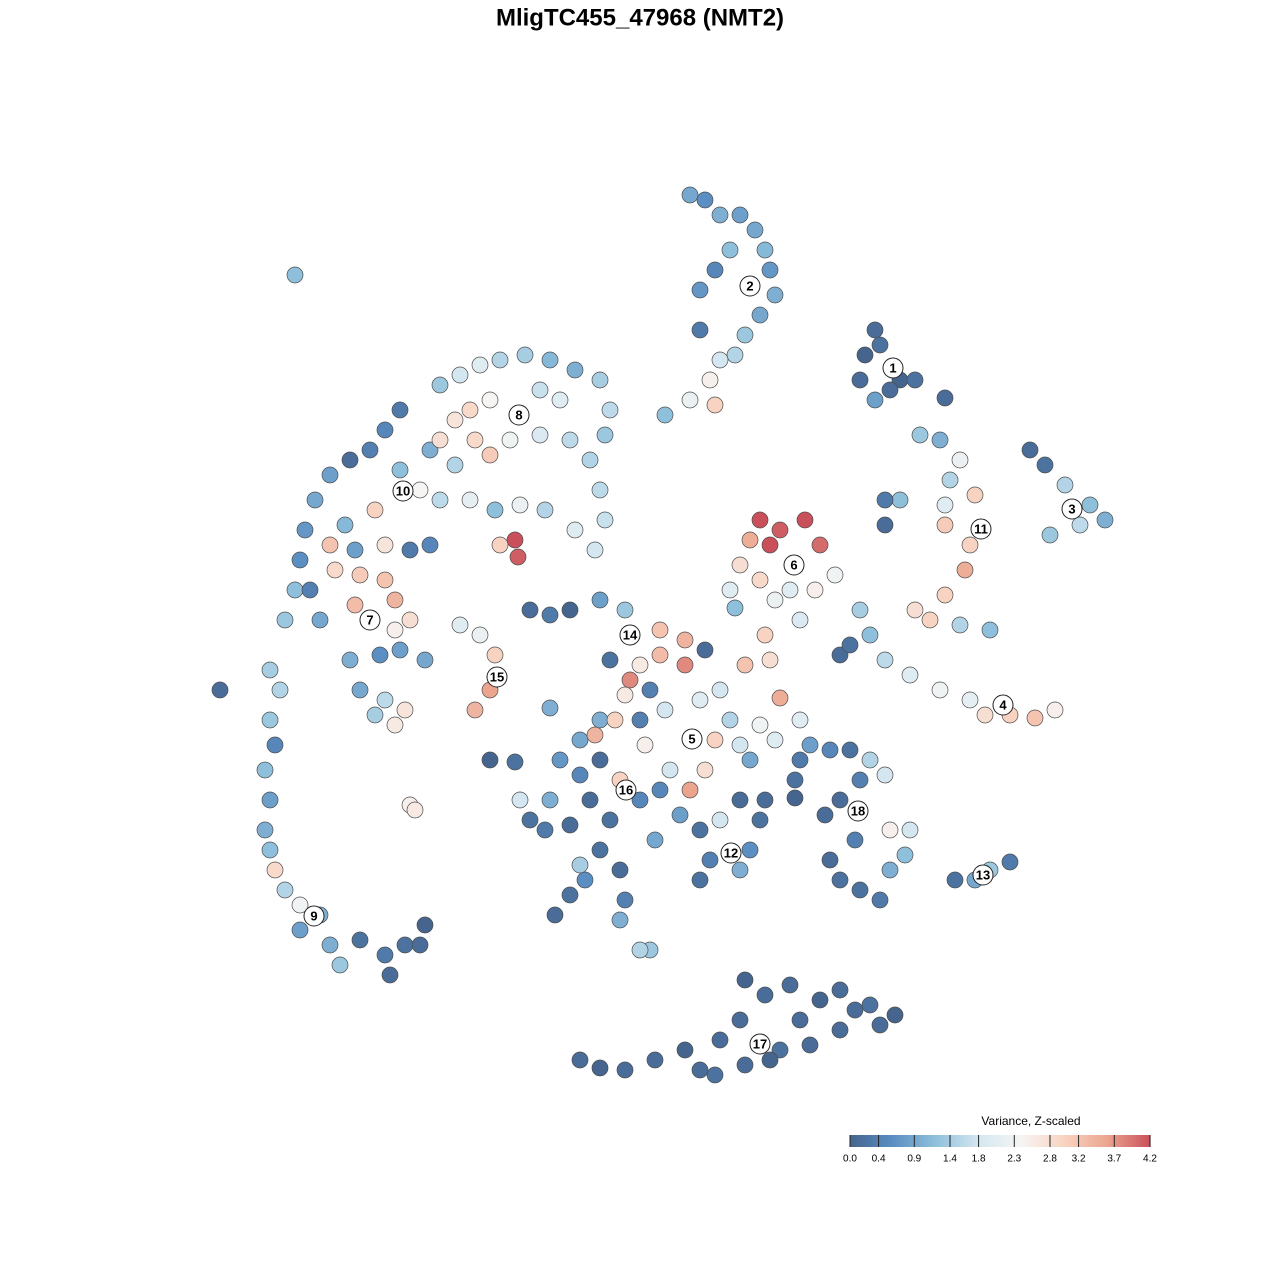 Image resolution: width=1280 pixels, height=1285 pixels. I want to click on colorbar-tick-label: 3.2, so click(1079, 1159).